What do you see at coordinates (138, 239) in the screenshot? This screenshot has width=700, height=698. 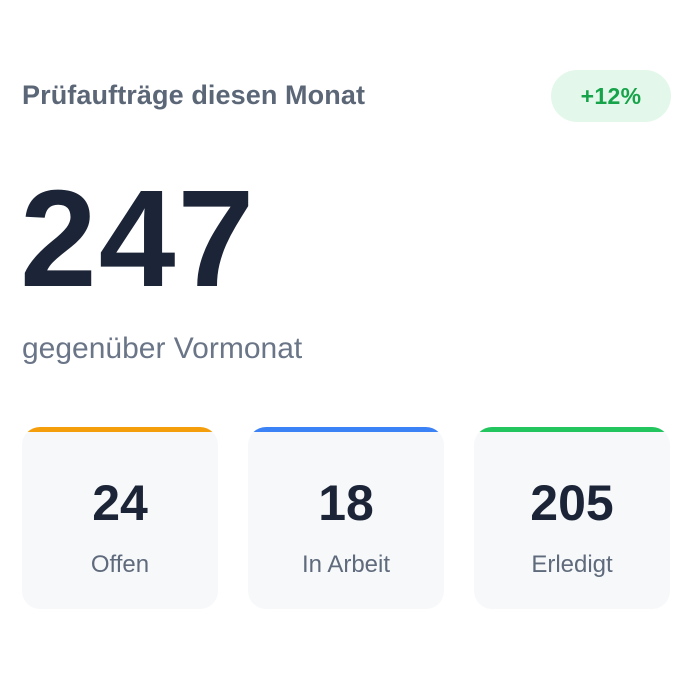 I see `total-count: 247` at bounding box center [138, 239].